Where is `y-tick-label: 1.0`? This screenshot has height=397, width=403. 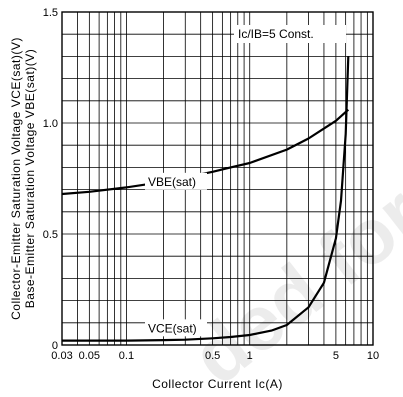 y-tick-label: 1.0 is located at coordinates (50, 124).